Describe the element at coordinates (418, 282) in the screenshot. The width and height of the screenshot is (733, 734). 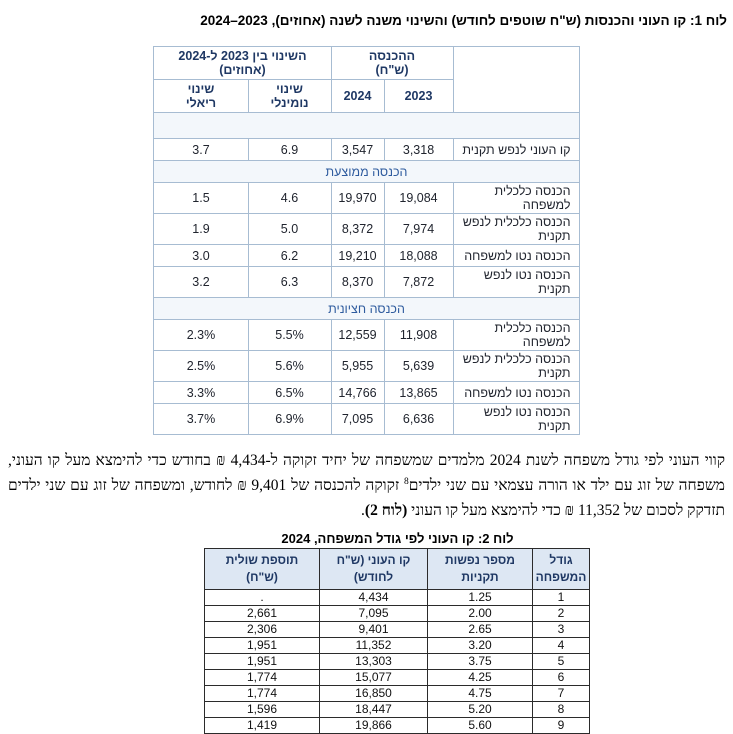
I see `table1-cell: 7,872` at that location.